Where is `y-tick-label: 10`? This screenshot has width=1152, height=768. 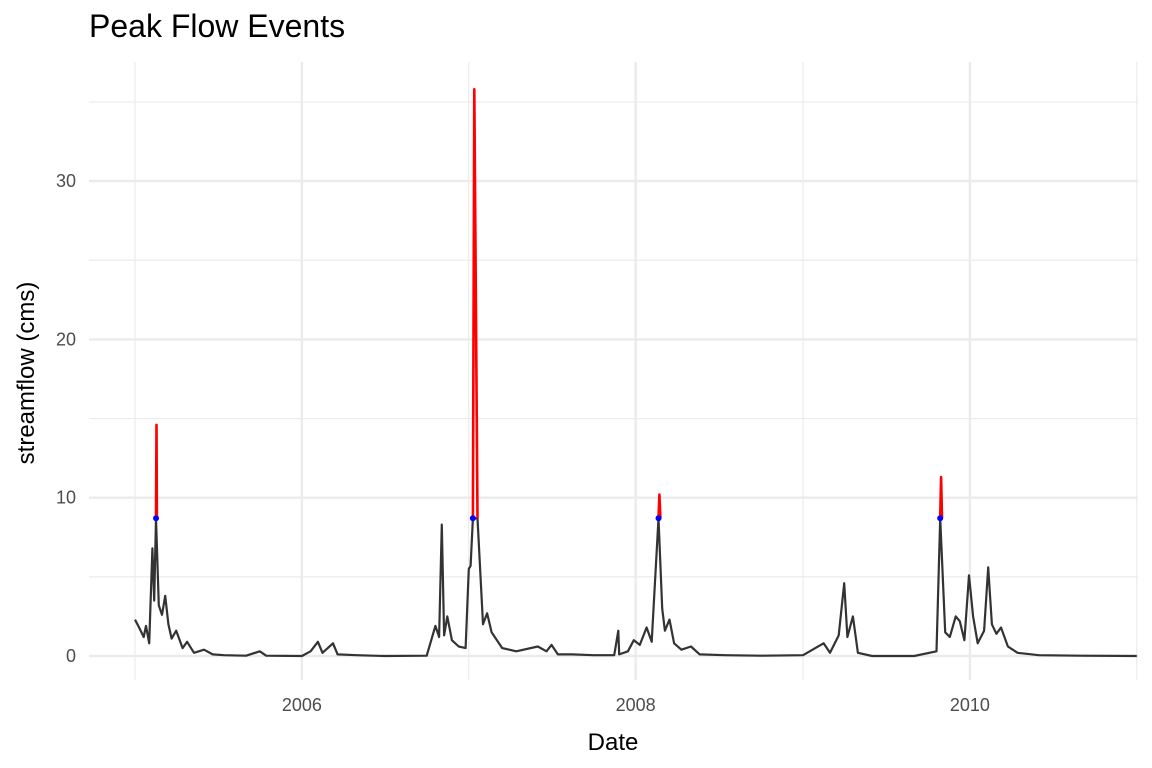
y-tick-label: 10 is located at coordinates (66, 498).